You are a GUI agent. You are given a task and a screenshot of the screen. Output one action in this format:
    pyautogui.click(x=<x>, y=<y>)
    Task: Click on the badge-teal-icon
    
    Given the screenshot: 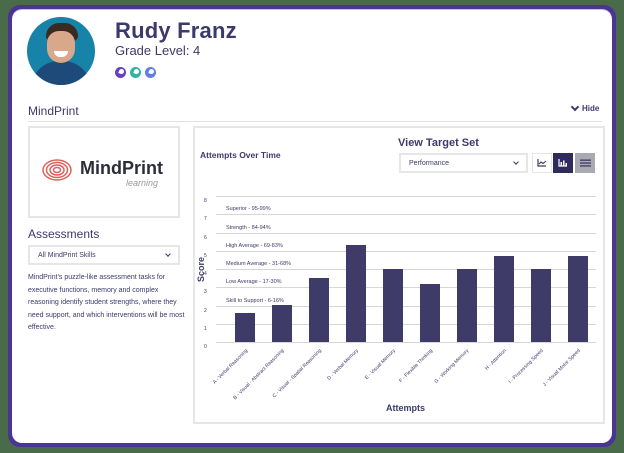 What is the action you would take?
    pyautogui.click(x=135, y=72)
    